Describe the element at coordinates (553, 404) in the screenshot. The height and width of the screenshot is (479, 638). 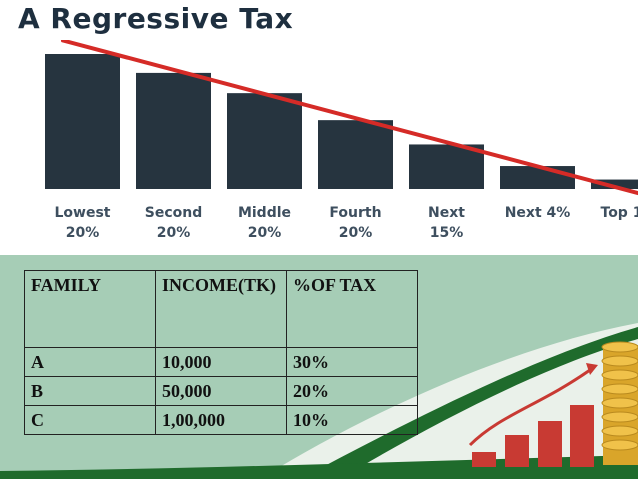
I see `growth-bars-and-coins-icon` at that location.